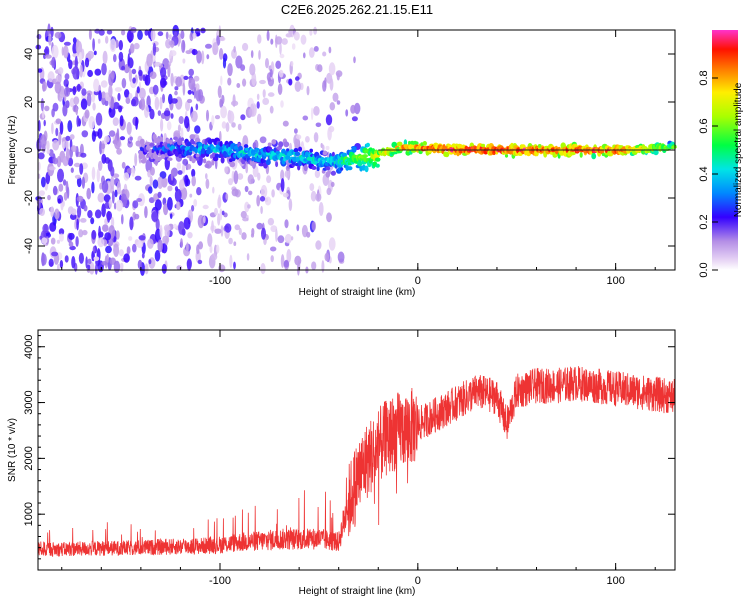  I want to click on colorbar-tick-label: 0.2, so click(704, 221).